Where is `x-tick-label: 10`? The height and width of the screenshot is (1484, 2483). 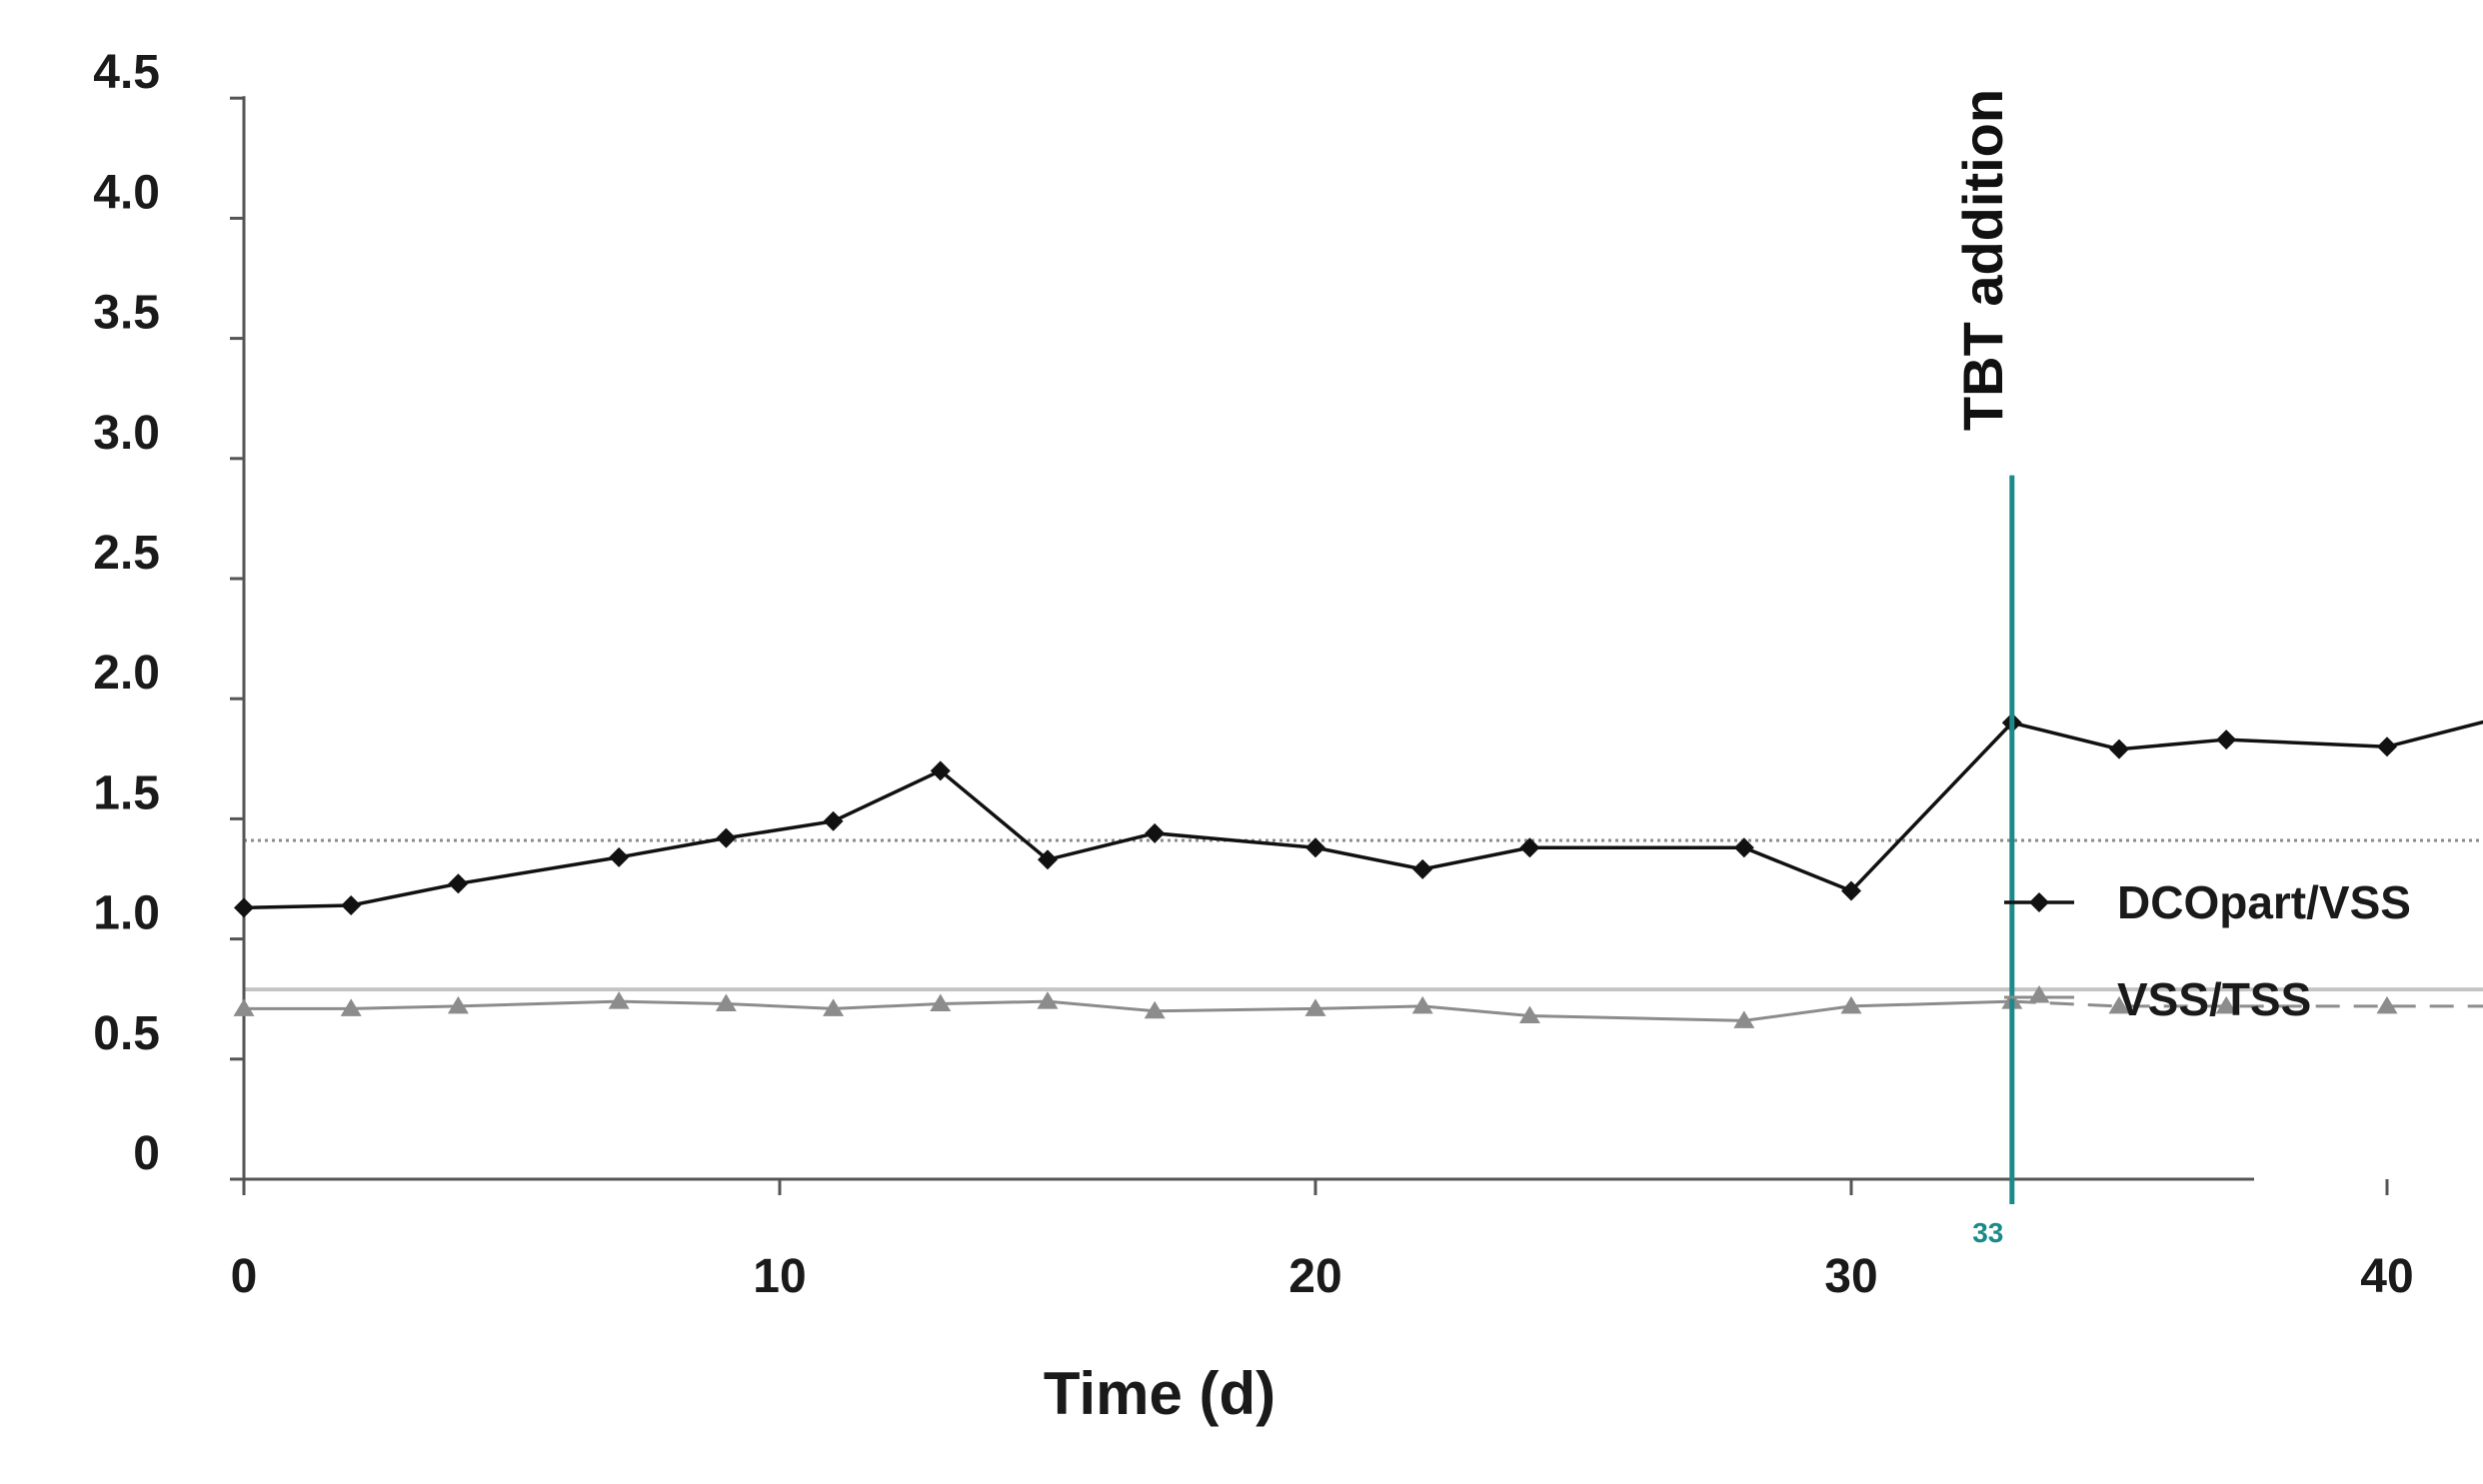
x-tick-label: 10 is located at coordinates (780, 1276).